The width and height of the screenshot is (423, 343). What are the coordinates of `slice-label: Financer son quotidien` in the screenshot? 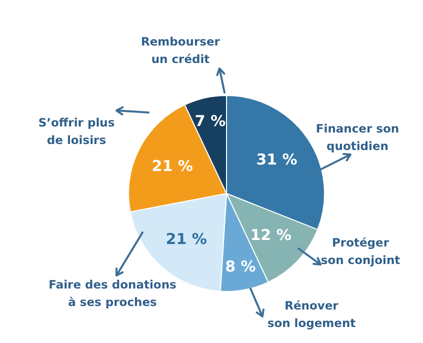 It's located at (358, 137).